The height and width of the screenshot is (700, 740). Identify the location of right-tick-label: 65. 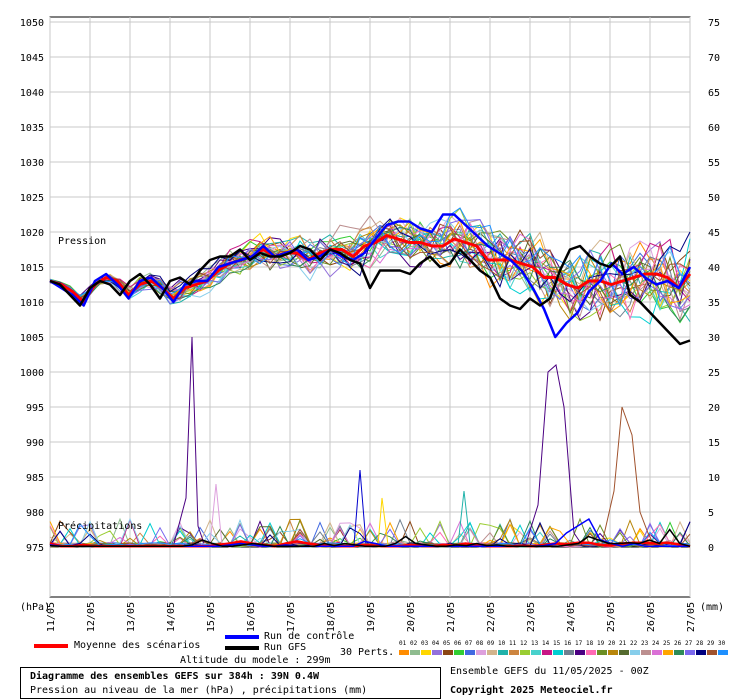
(714, 93).